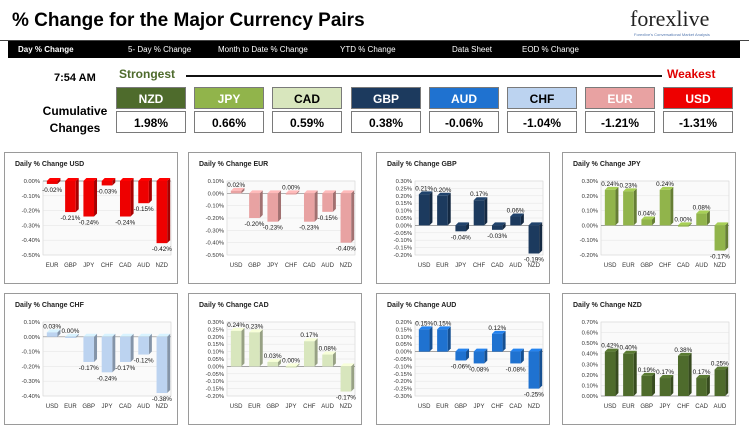 The width and height of the screenshot is (749, 431). What do you see at coordinates (328, 349) in the screenshot?
I see `data-label: 0.08%` at bounding box center [328, 349].